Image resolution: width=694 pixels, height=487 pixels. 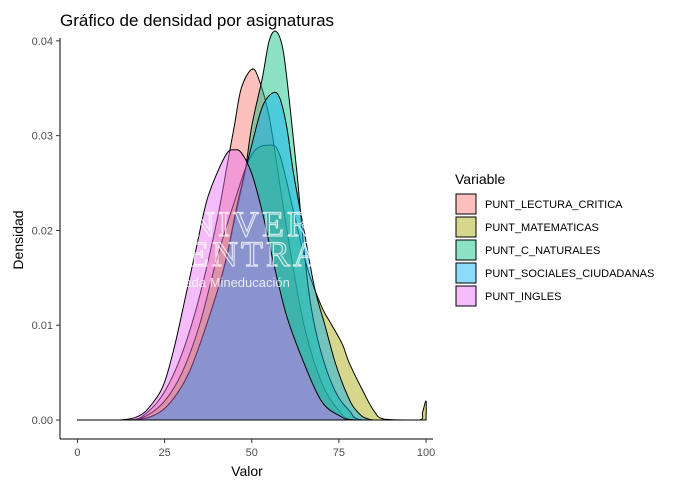 I want to click on x-tick-label: 25, so click(x=164, y=453).